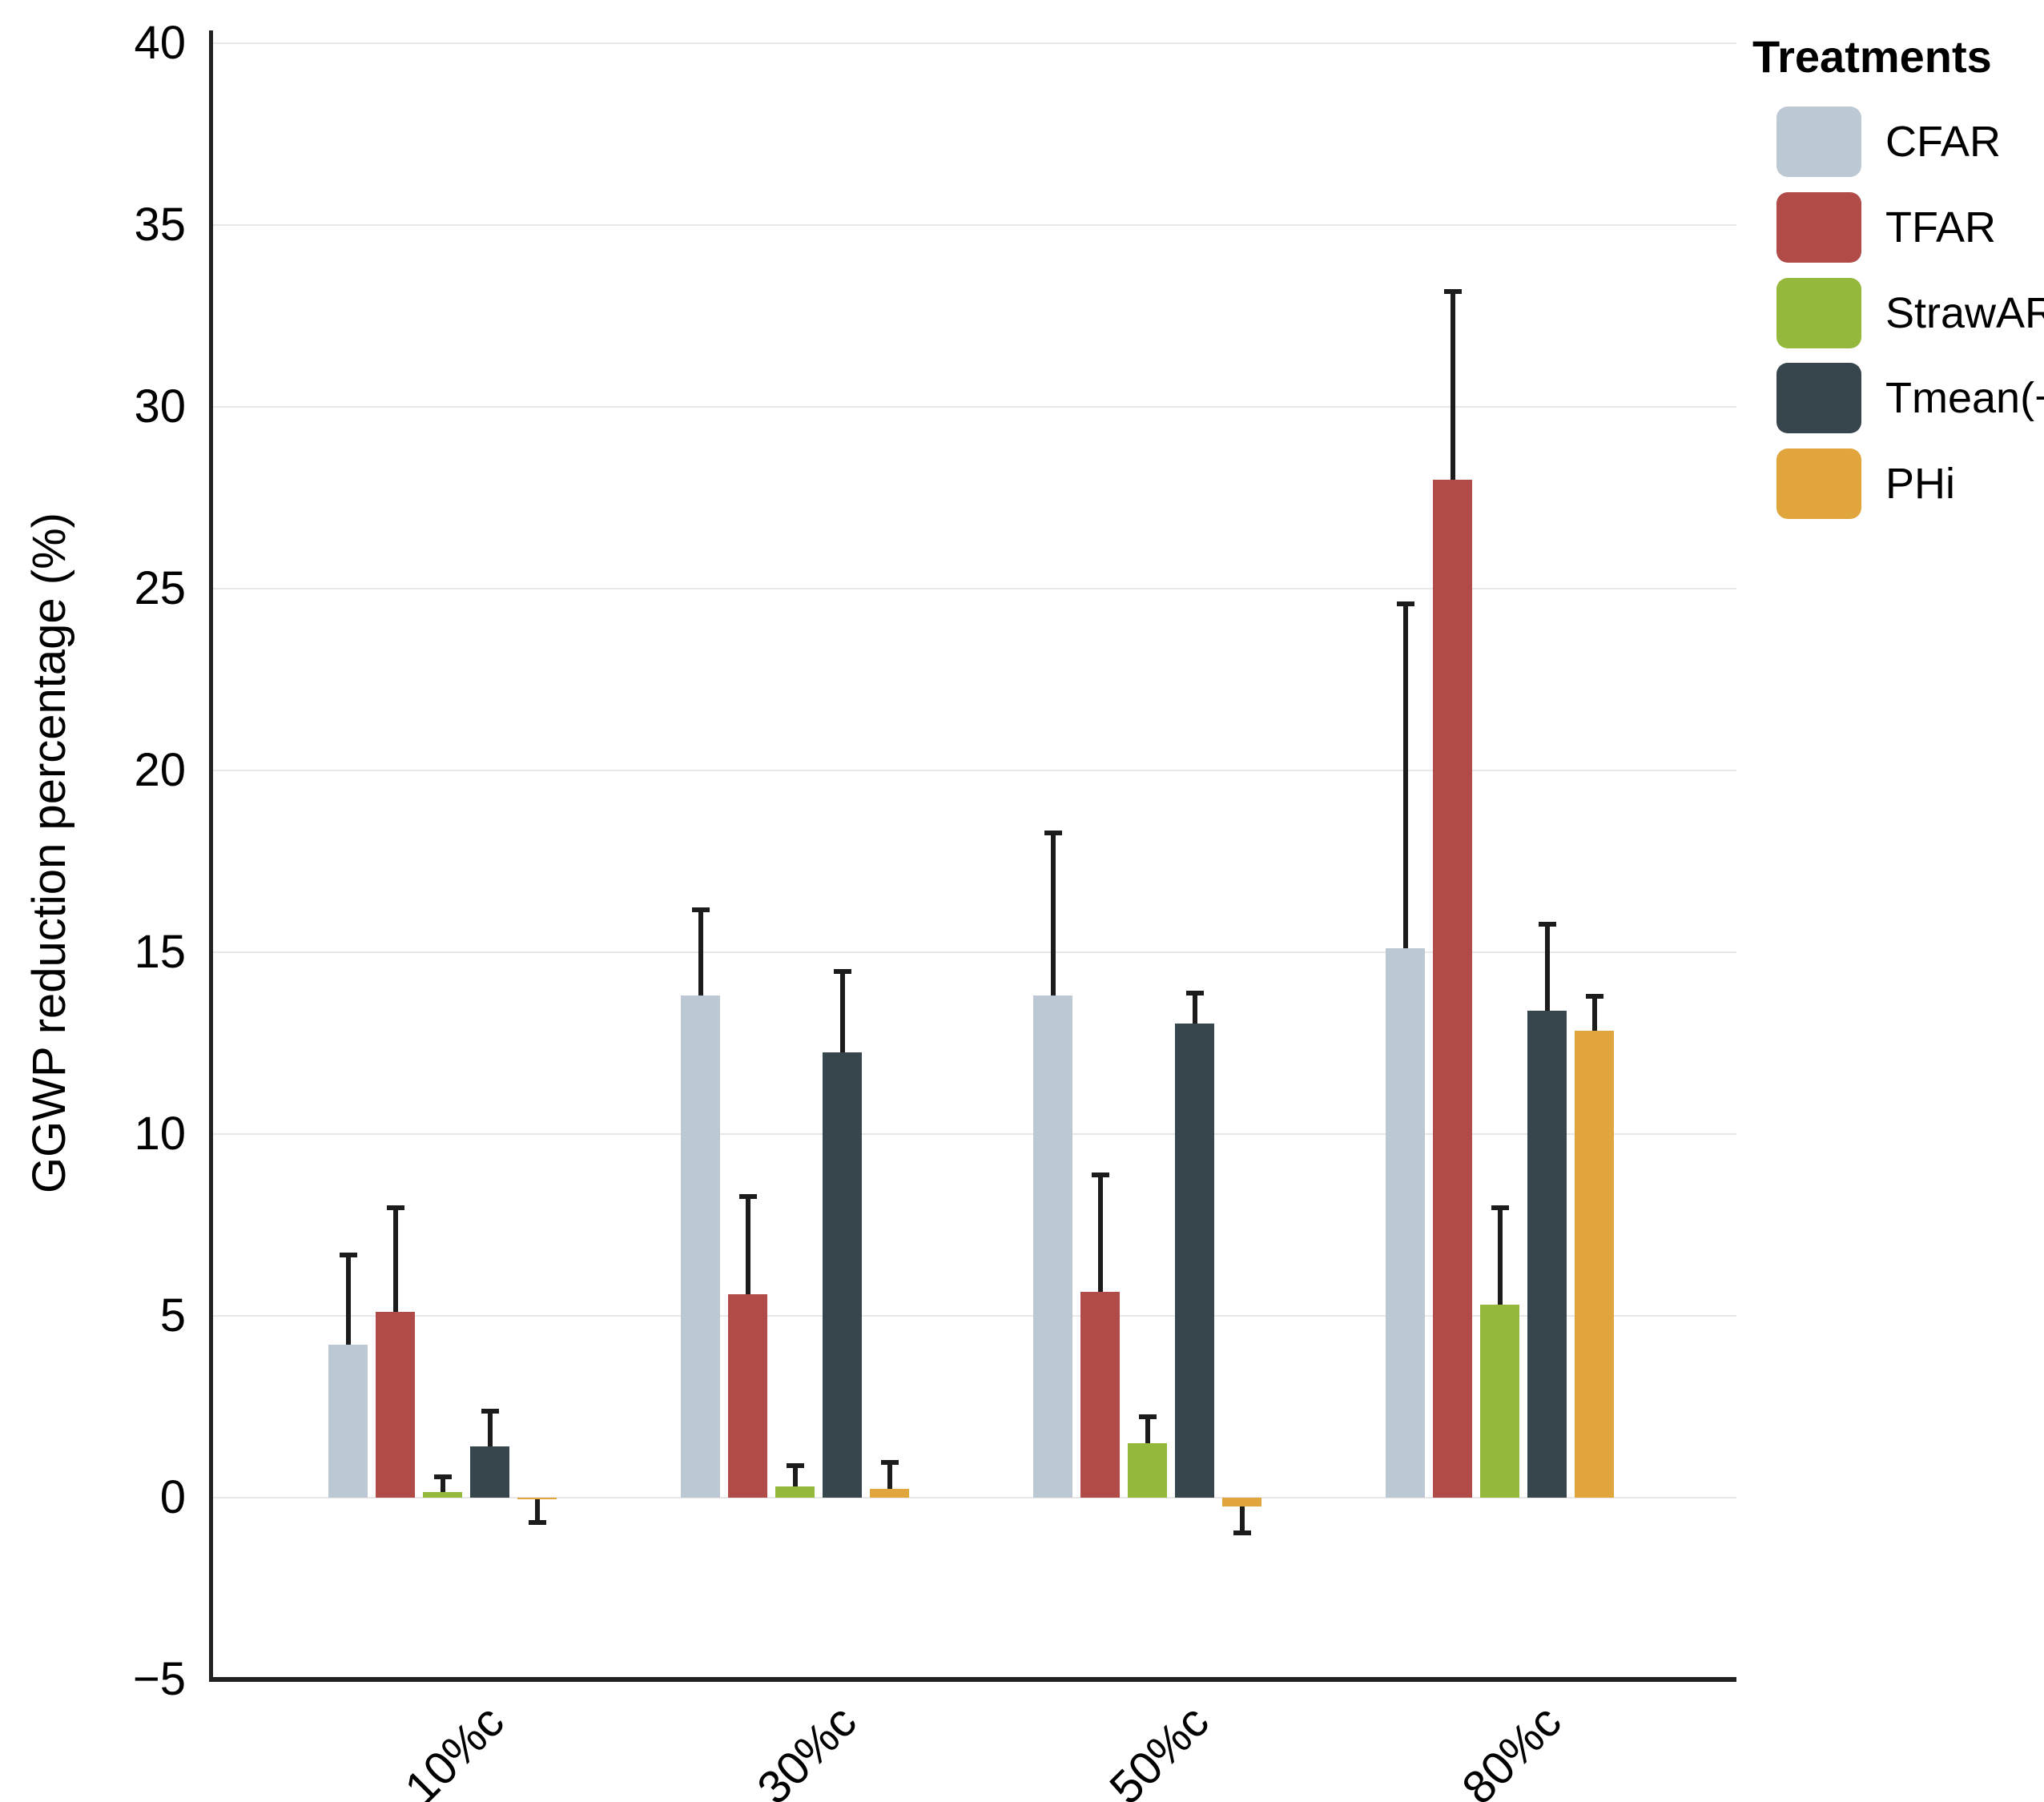  What do you see at coordinates (975, 225) in the screenshot?
I see `gridline-y35` at bounding box center [975, 225].